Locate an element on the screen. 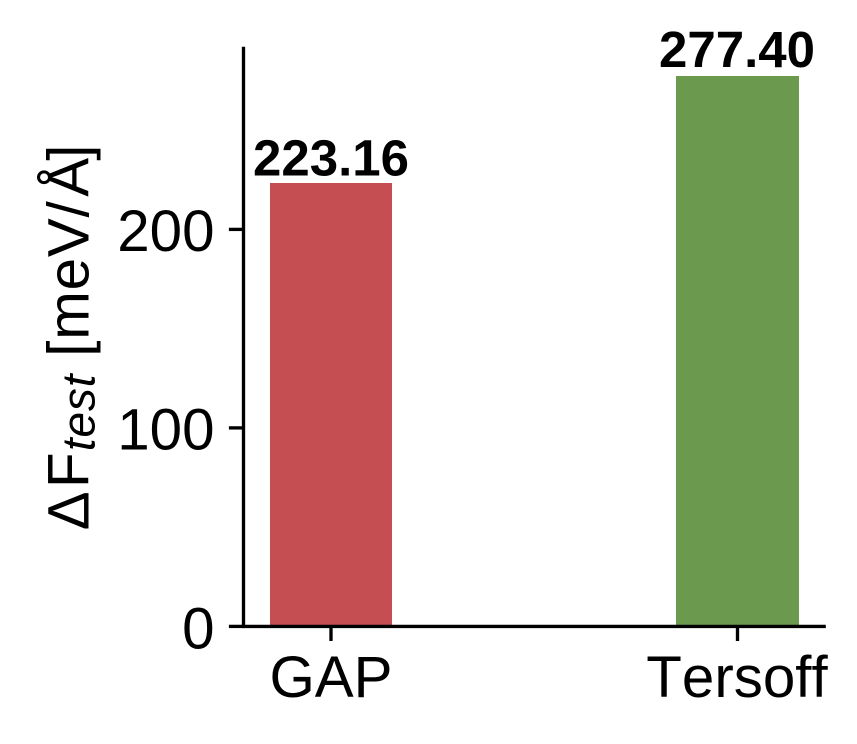 This screenshot has height=744, width=857. svg-text: GAP is located at coordinates (330, 677).